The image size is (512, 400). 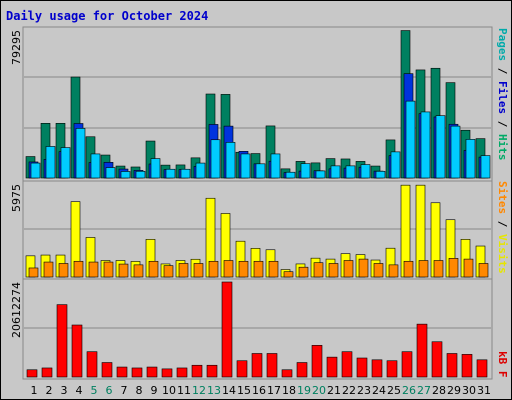 What do you see at coordinates (154, 390) in the screenshot?
I see `day-label-9: 9` at bounding box center [154, 390].